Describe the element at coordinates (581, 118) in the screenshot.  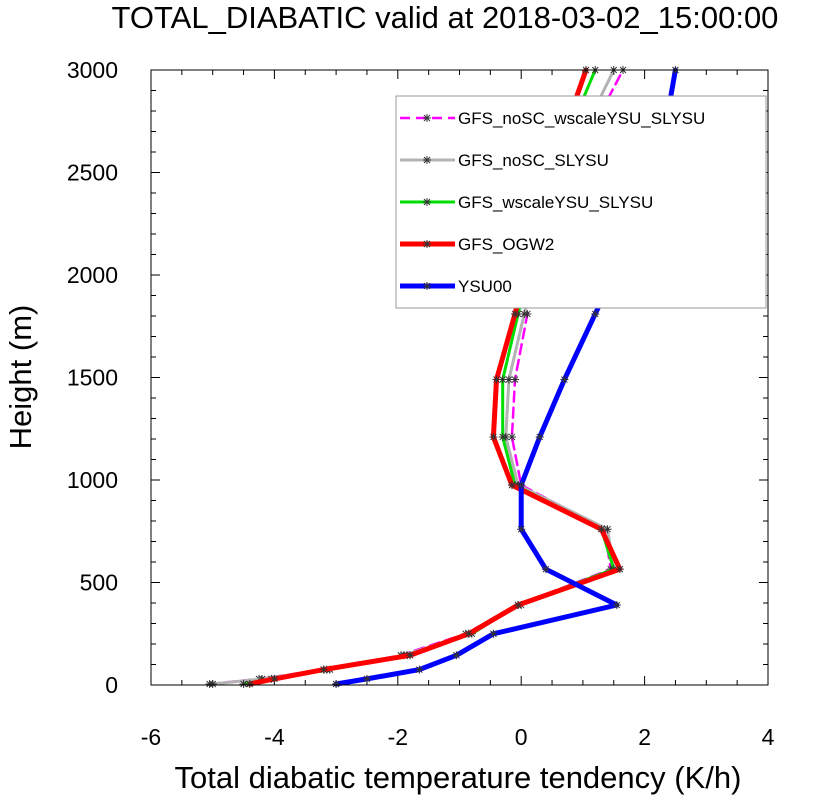
I see `legend-label: GFS_noSC_wscaleYSU_SLYSU` at that location.